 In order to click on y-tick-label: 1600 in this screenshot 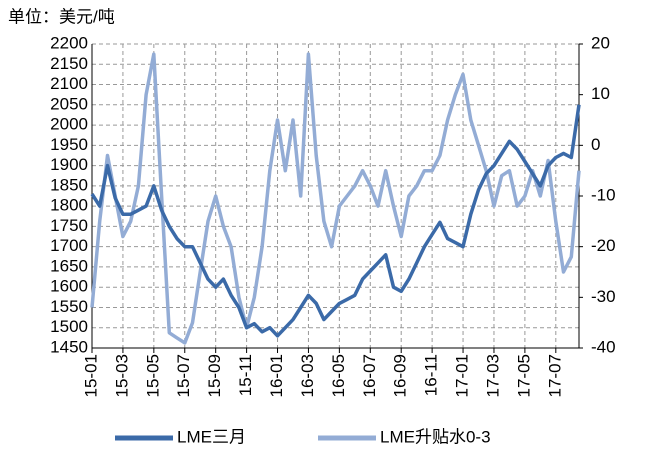, I will do `click(69, 286)`.